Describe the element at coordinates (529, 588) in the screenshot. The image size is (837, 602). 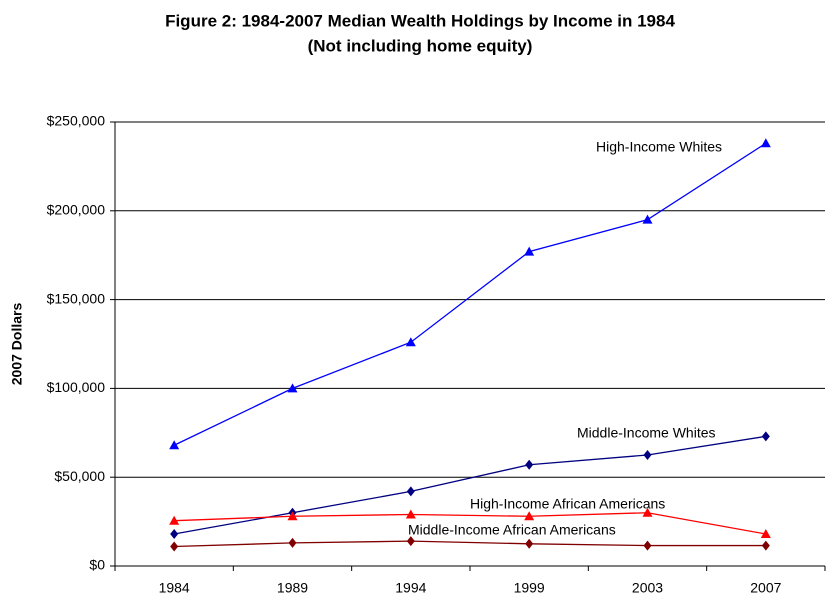
I see `x-tick-label: 1999` at that location.